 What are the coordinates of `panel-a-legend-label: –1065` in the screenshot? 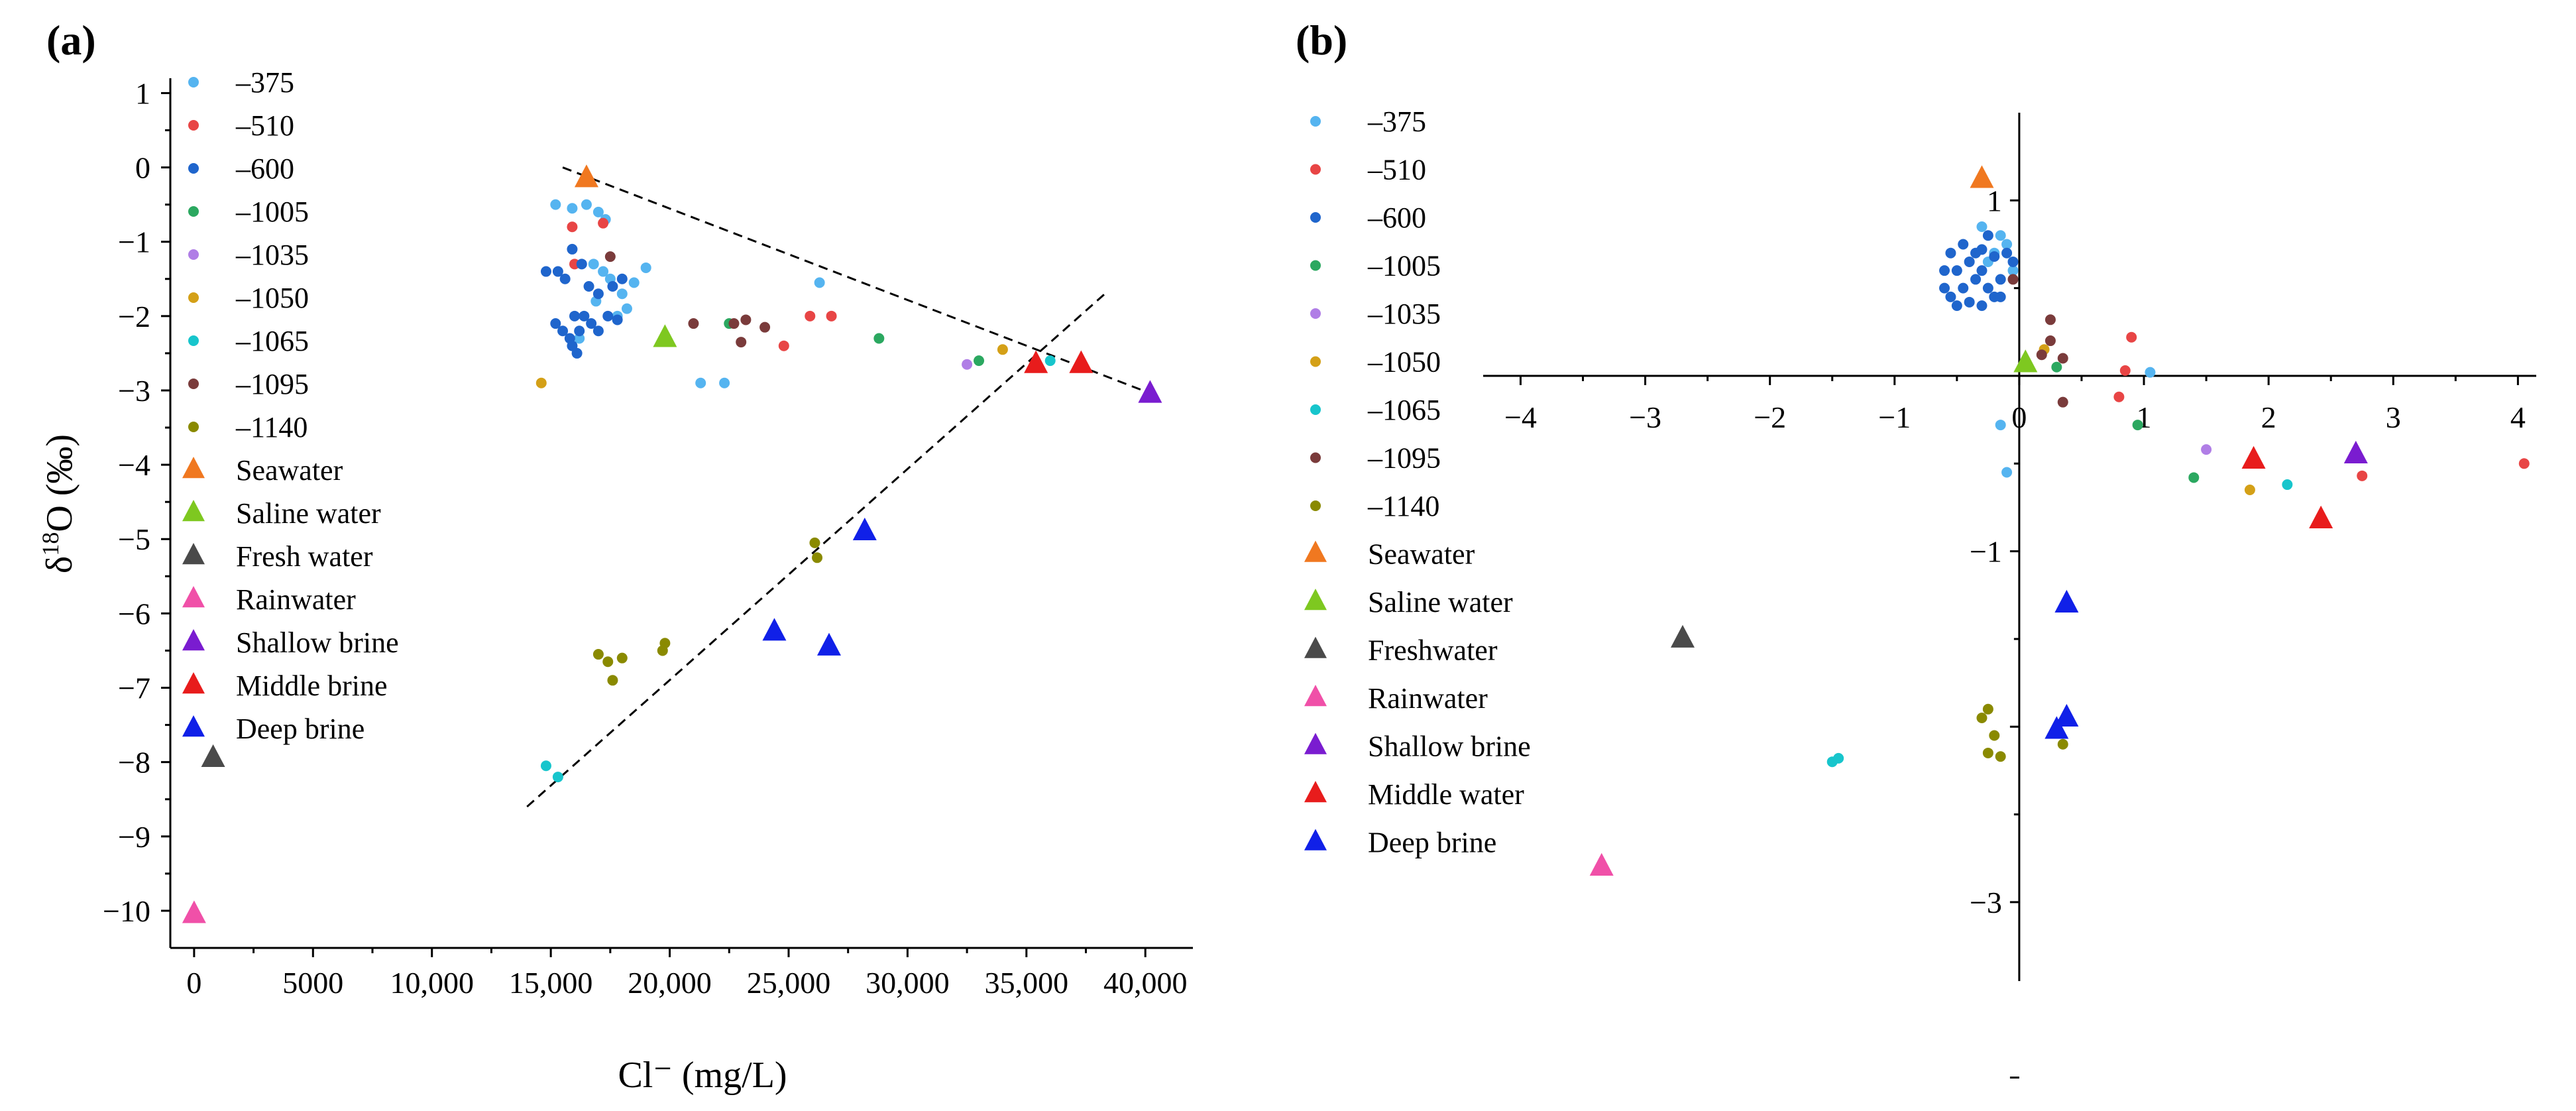 It's located at (272, 341).